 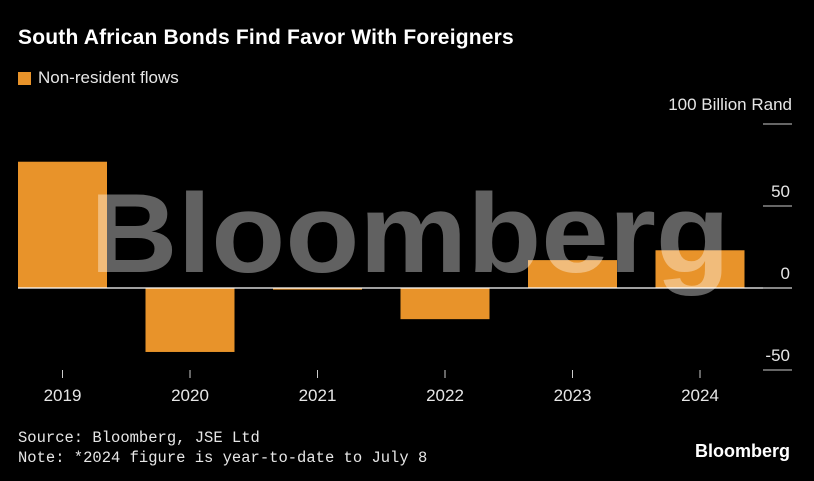 I want to click on bar-2019, so click(x=62, y=224).